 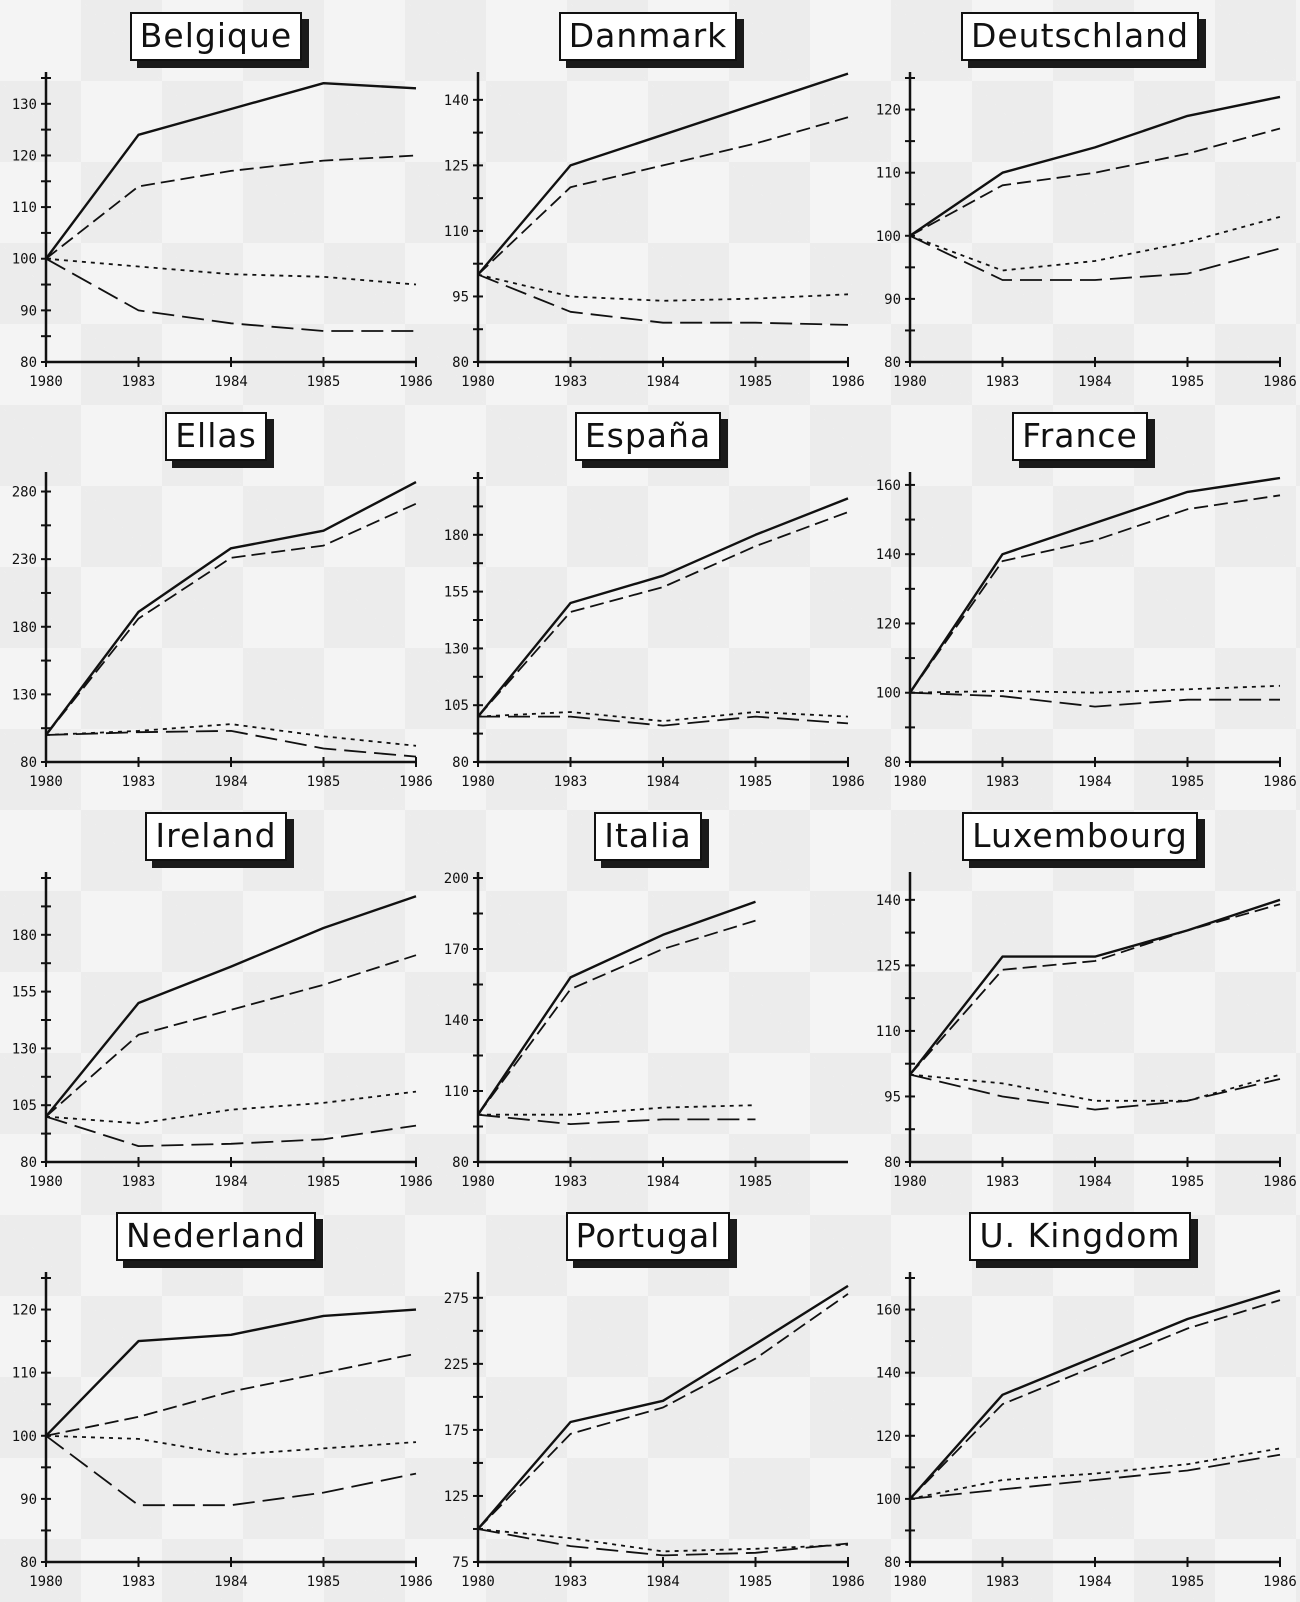 I want to click on chart-title: Italia, so click(x=648, y=836).